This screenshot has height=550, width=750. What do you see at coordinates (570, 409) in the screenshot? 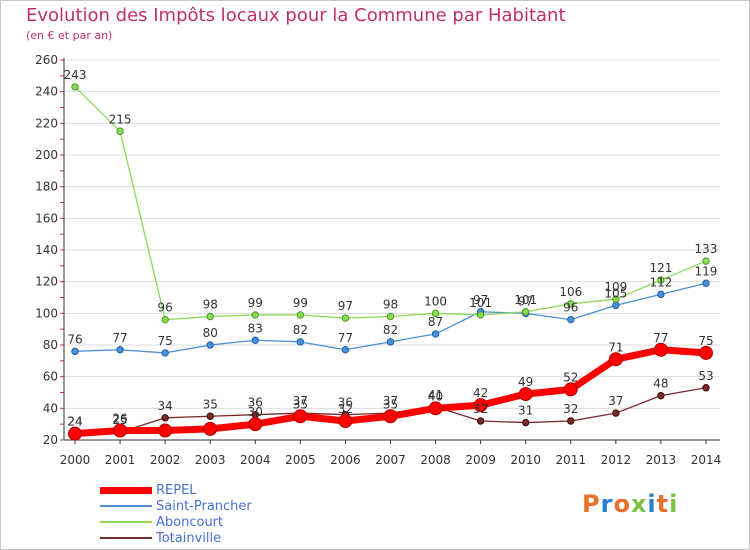
I see `data-label-totainville: 32` at bounding box center [570, 409].